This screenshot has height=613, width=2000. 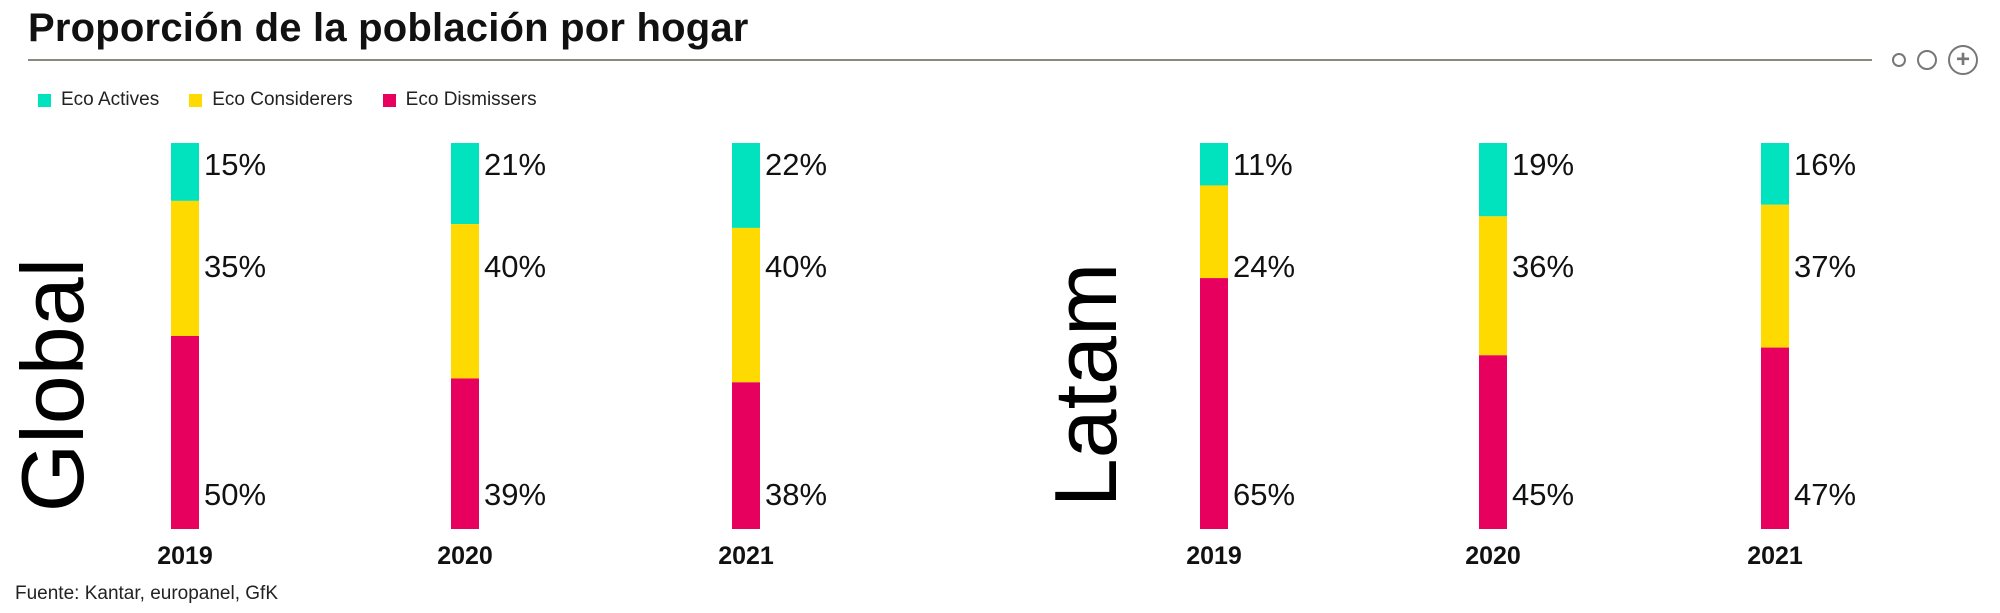 What do you see at coordinates (235, 266) in the screenshot?
I see `data-label: 35%` at bounding box center [235, 266].